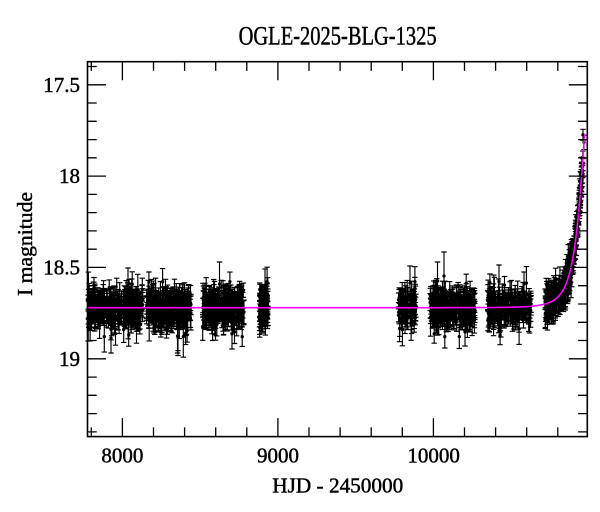  What do you see at coordinates (338, 36) in the screenshot?
I see `svg-text: OGLE-2025-BLG-1325` at bounding box center [338, 36].